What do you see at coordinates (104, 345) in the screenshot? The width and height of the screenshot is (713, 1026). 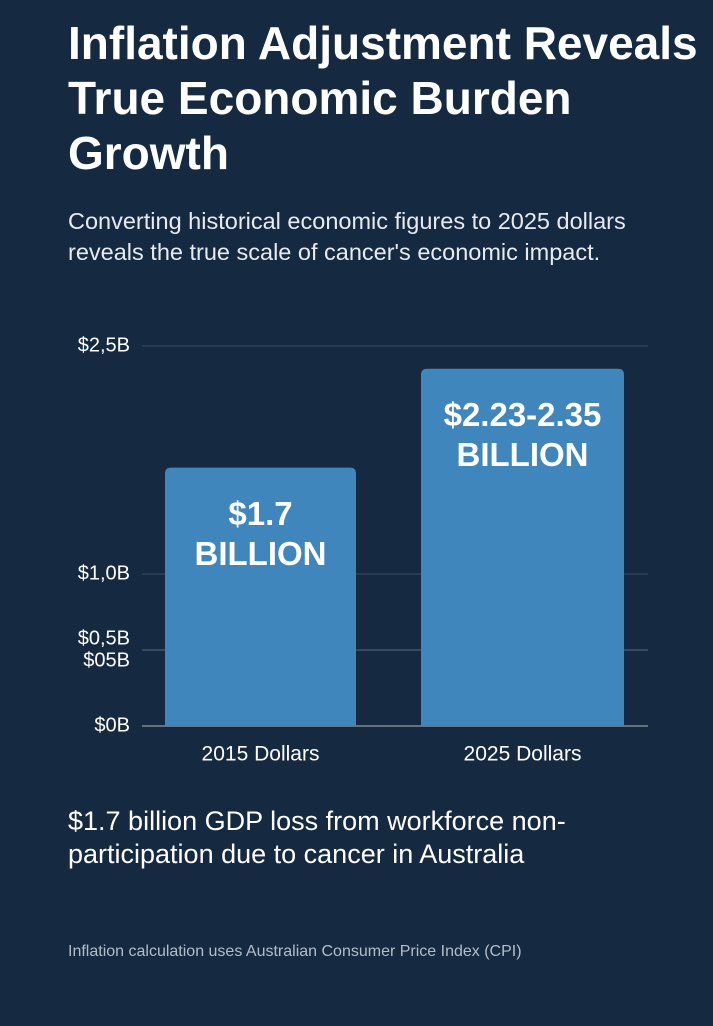 I see `y-tick-label: $2,5B` at bounding box center [104, 345].